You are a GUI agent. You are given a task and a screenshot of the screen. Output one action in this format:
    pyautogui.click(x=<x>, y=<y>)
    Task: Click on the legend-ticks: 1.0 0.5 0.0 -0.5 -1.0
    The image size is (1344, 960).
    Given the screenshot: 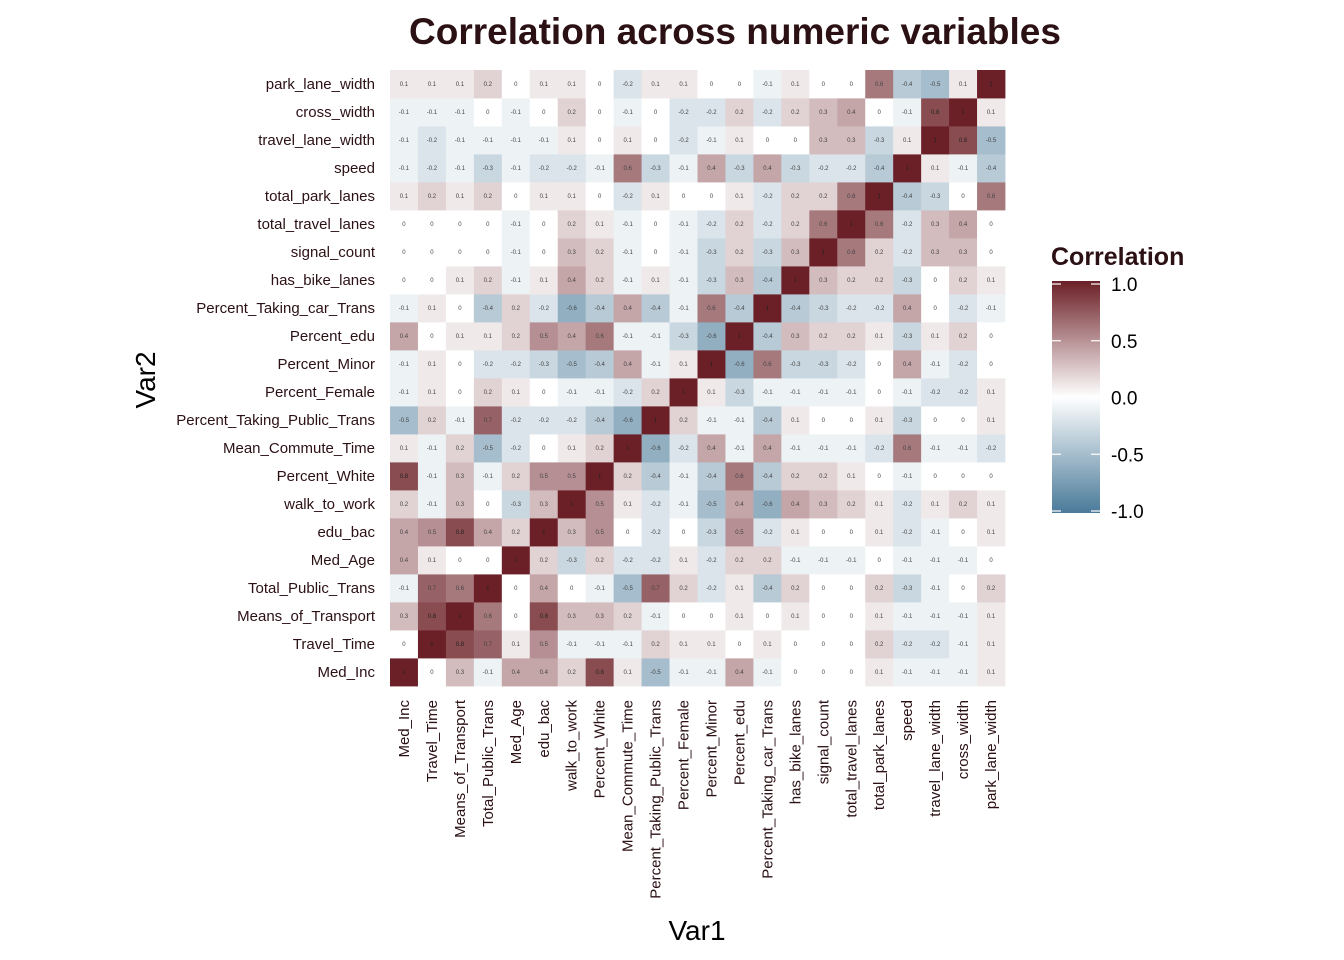 What is the action you would take?
    pyautogui.click(x=1098, y=399)
    